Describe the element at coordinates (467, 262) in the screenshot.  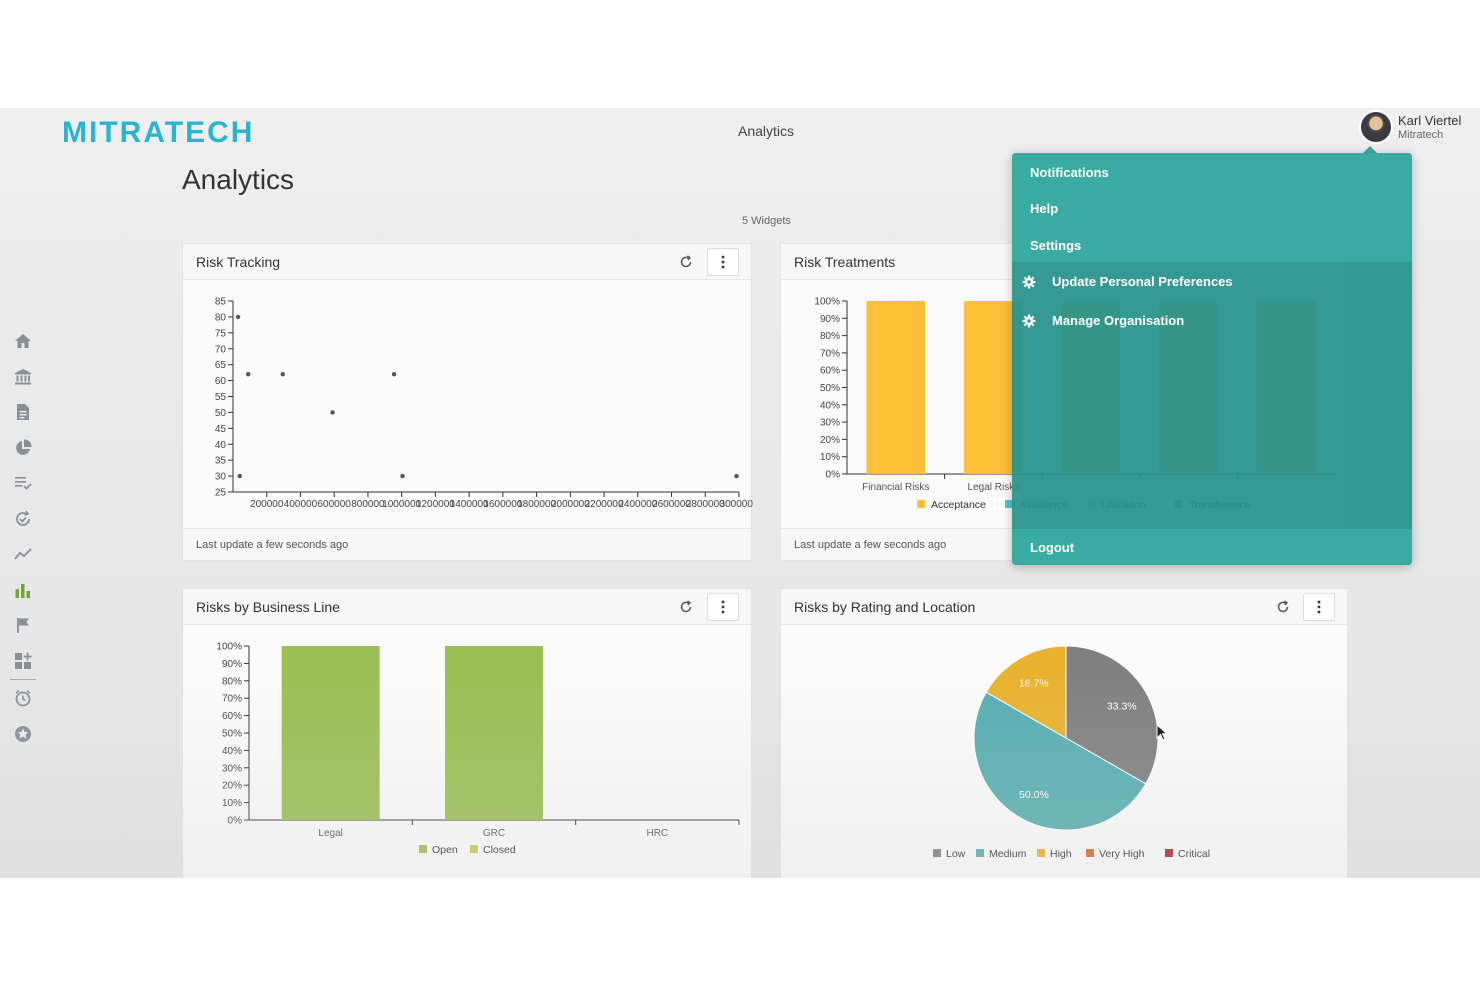
I see `widget-header: Risk Tracking` at that location.